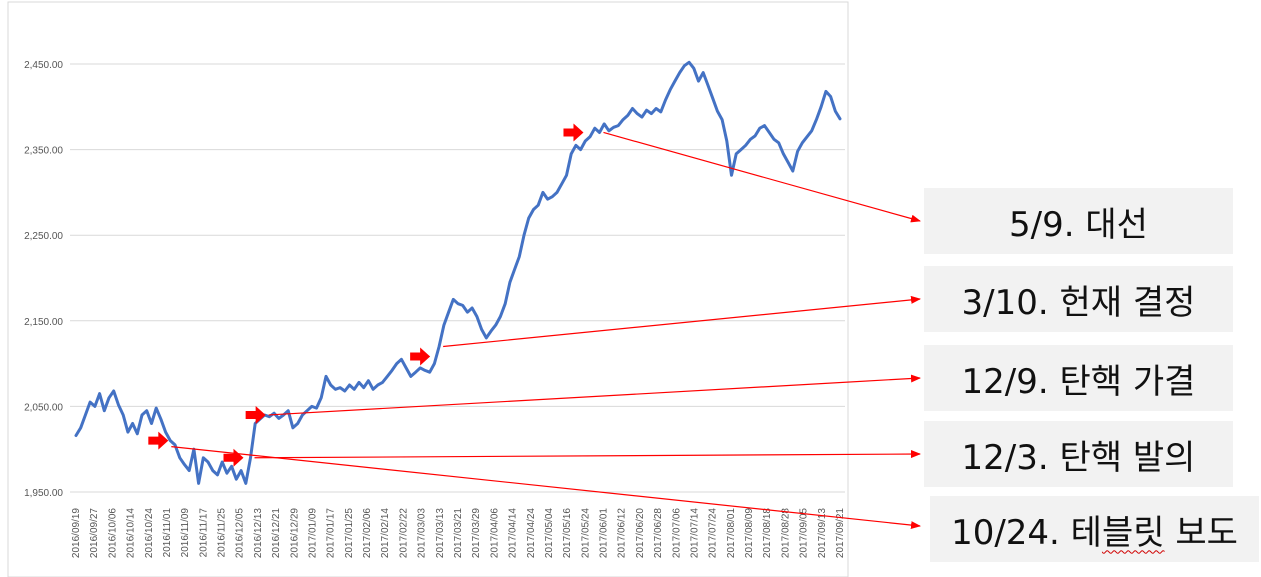  Describe the element at coordinates (403, 533) in the screenshot. I see `x-tick-label: 2017/02/22` at that location.